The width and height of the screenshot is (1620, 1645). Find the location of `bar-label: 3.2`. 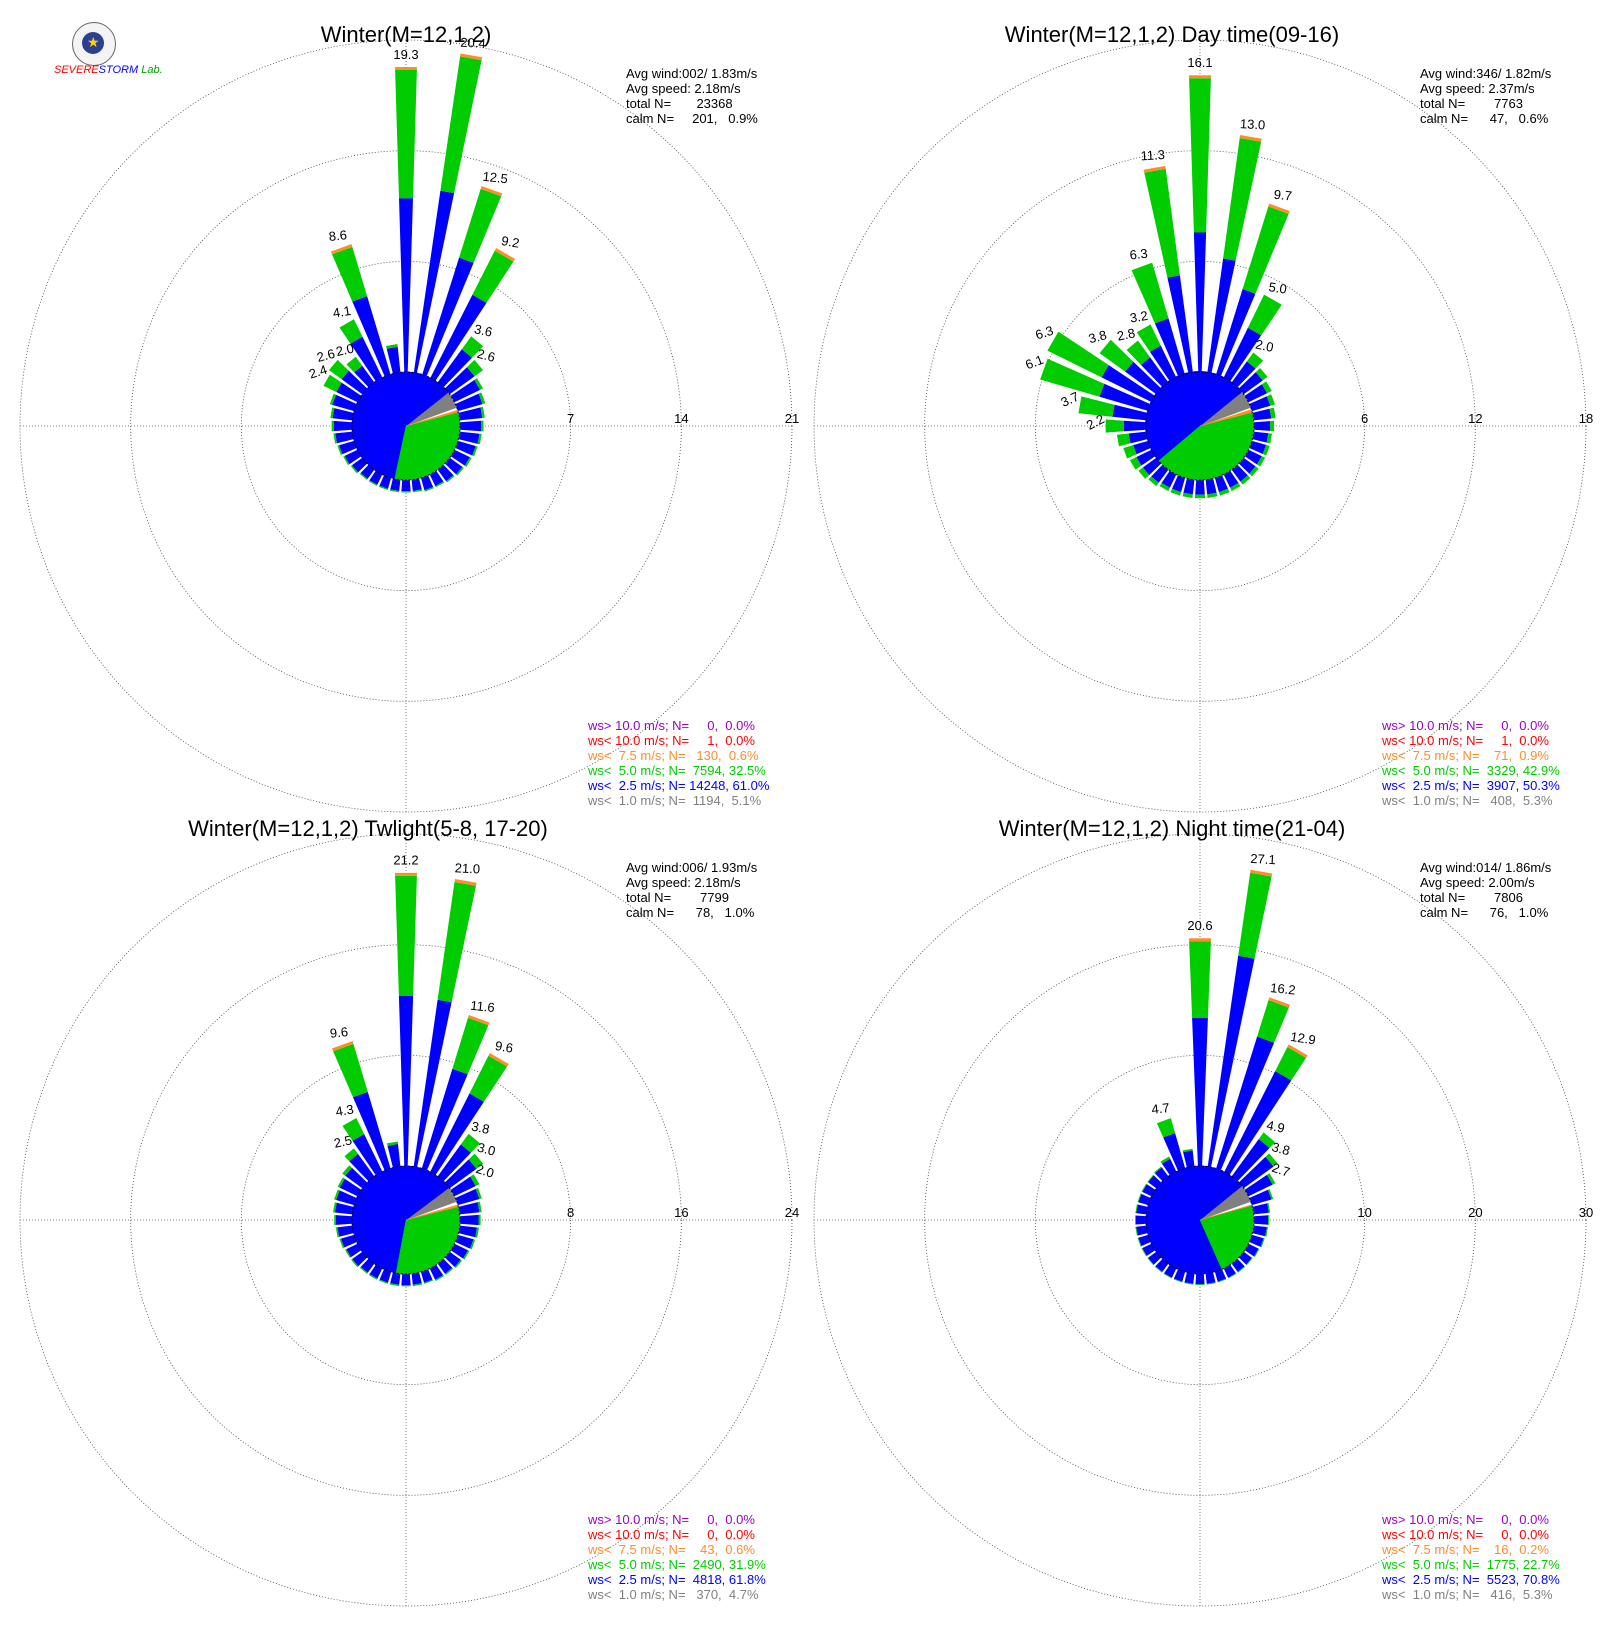

bar-label: 3.2 is located at coordinates (1139, 317).